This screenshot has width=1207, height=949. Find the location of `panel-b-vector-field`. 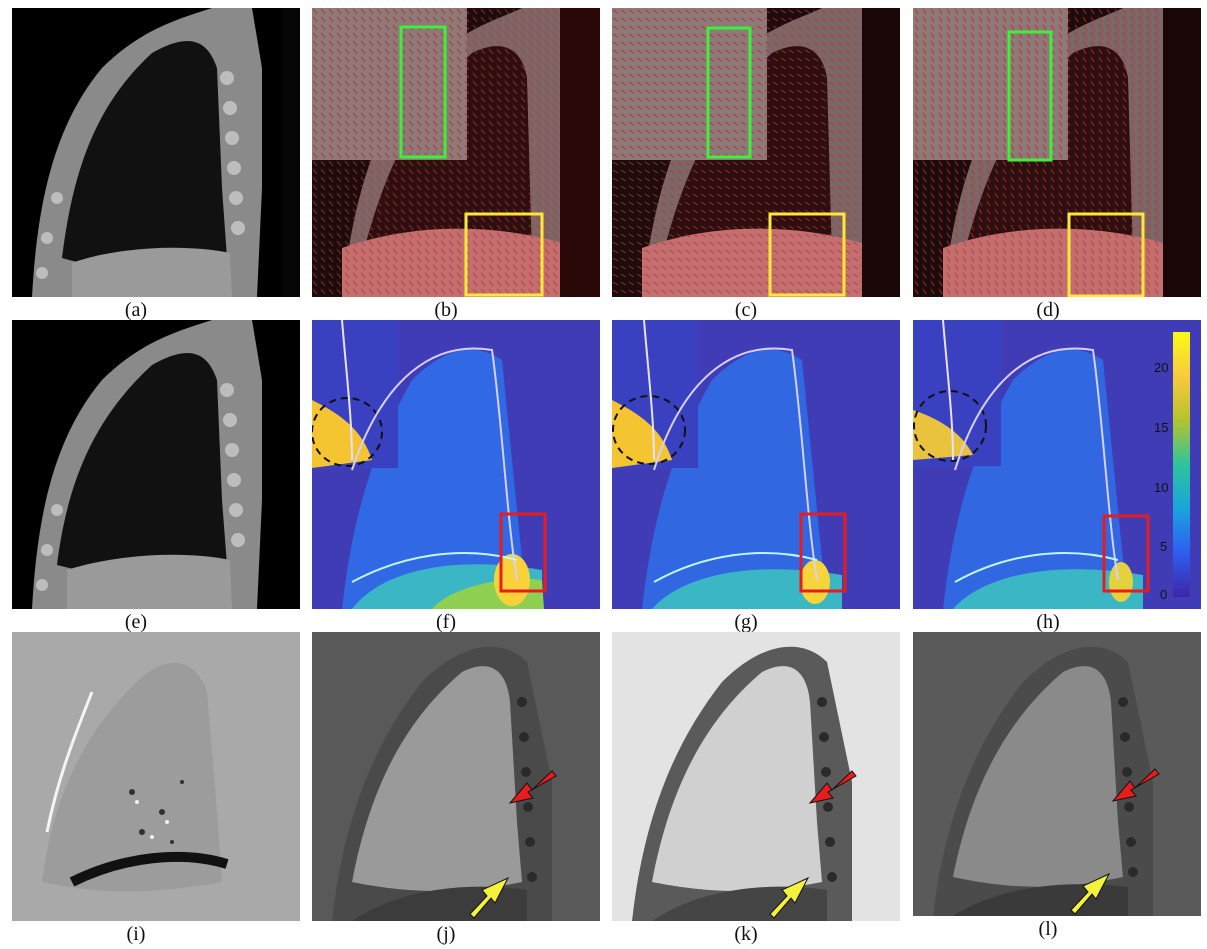

panel-b-vector-field is located at coordinates (456, 152).